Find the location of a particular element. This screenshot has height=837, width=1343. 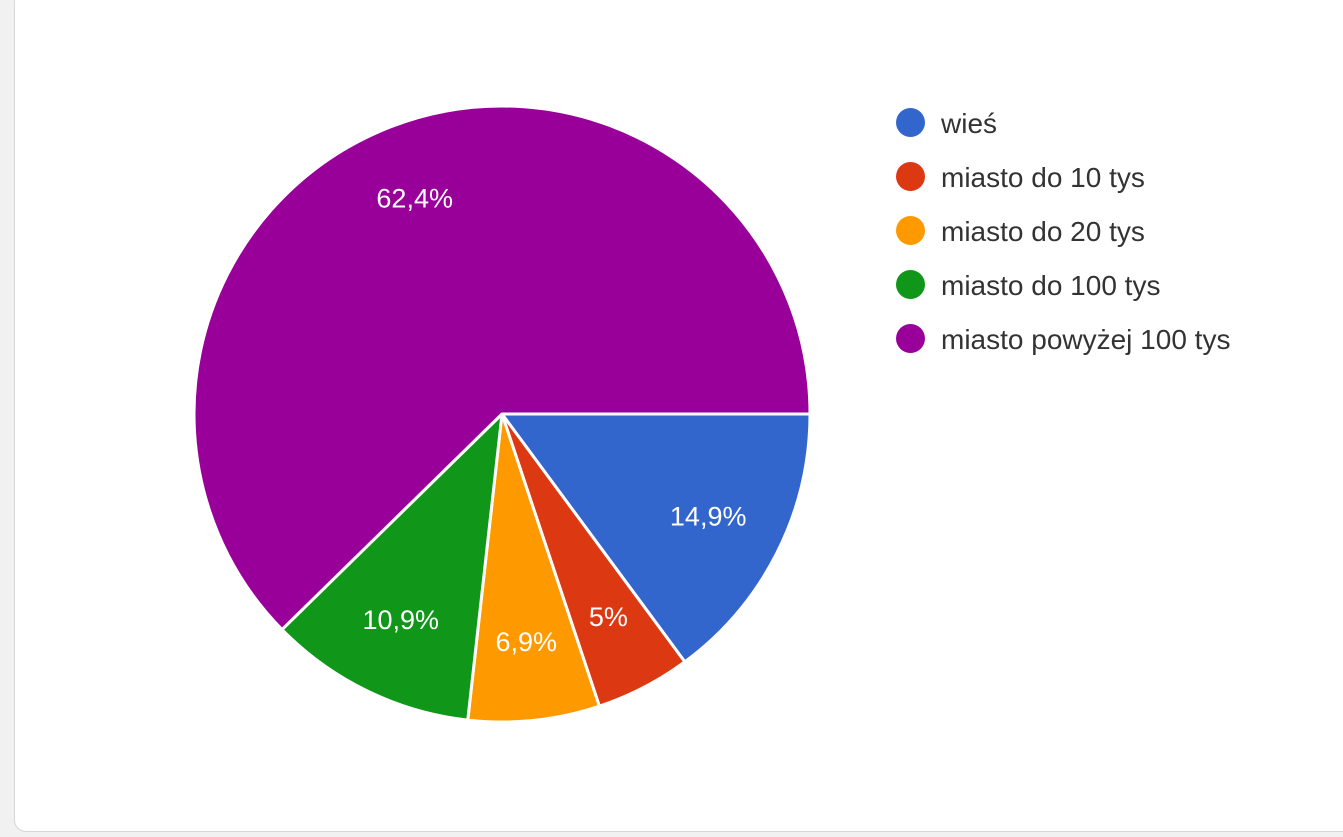

legend-item-miasto-do-20-tys: miasto do 20 tys is located at coordinates (1086, 232).